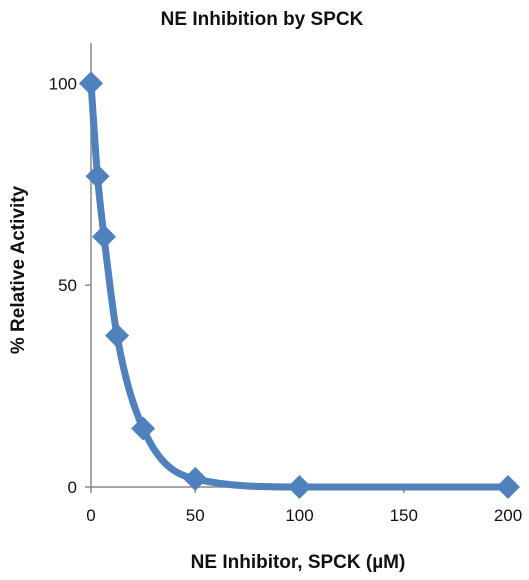 This screenshot has width=529, height=580. What do you see at coordinates (195, 515) in the screenshot?
I see `x-tick-label: 50` at bounding box center [195, 515].